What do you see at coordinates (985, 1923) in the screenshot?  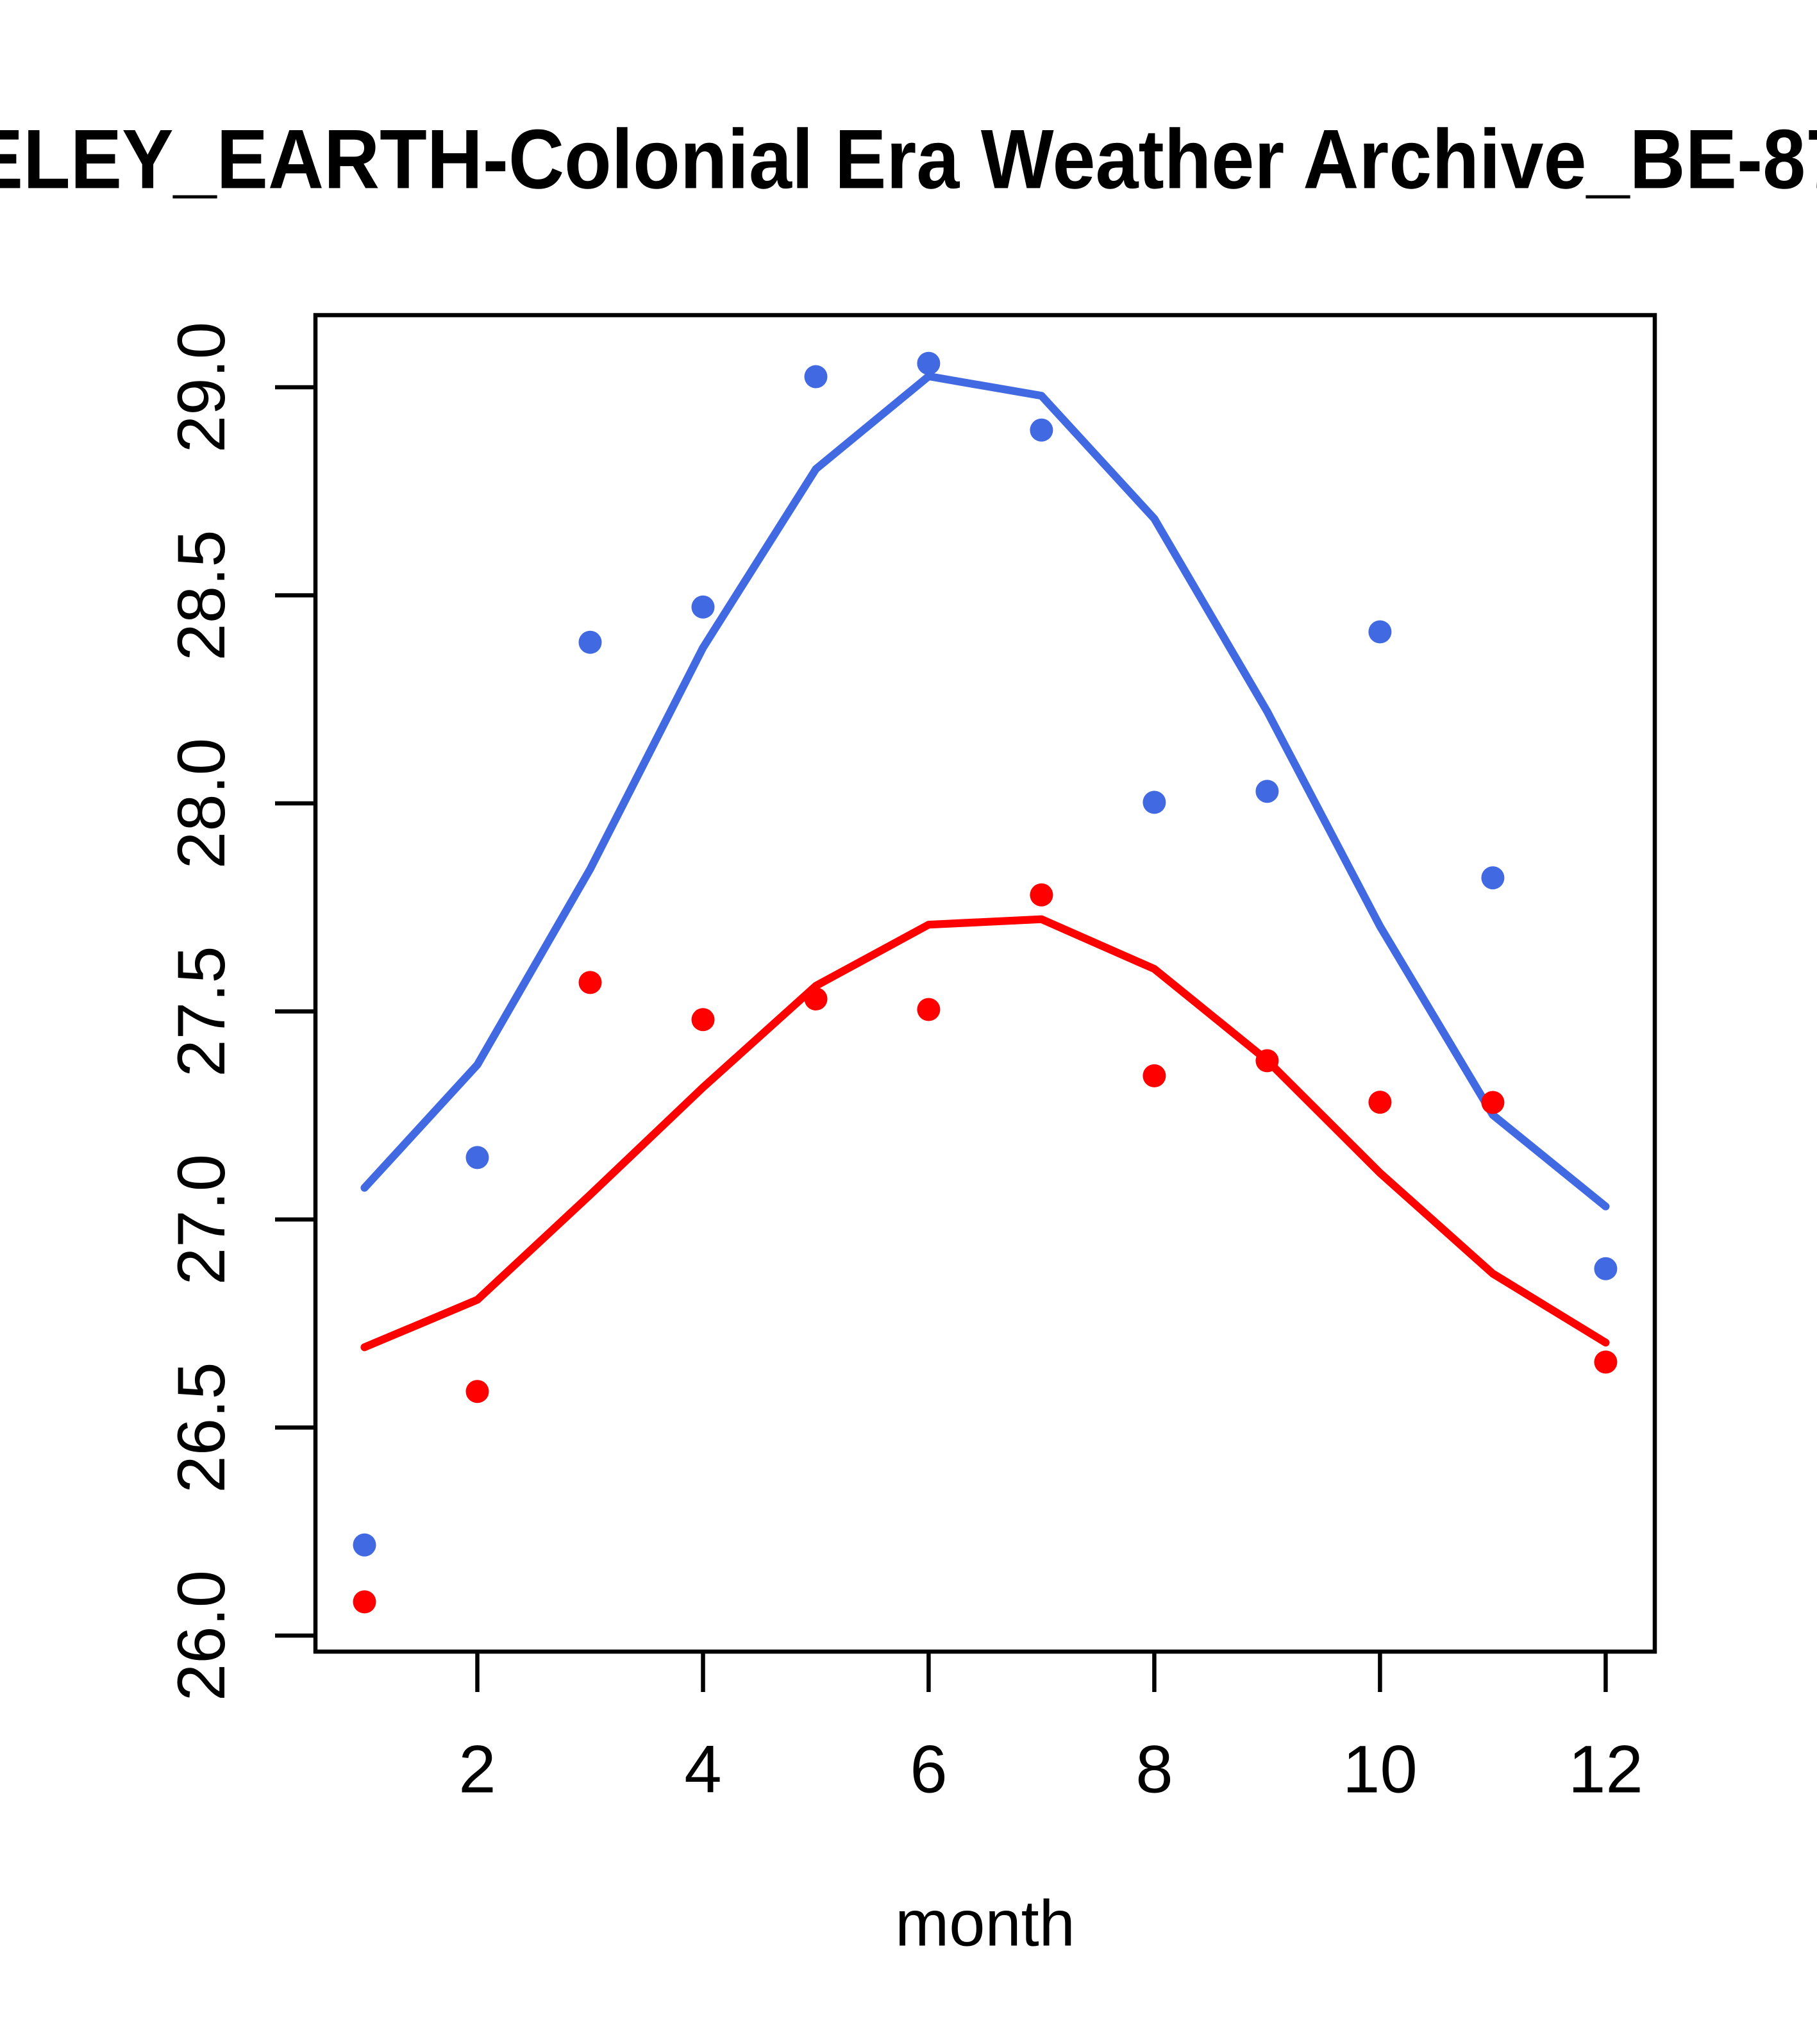 I see `svg-text: month` at bounding box center [985, 1923].